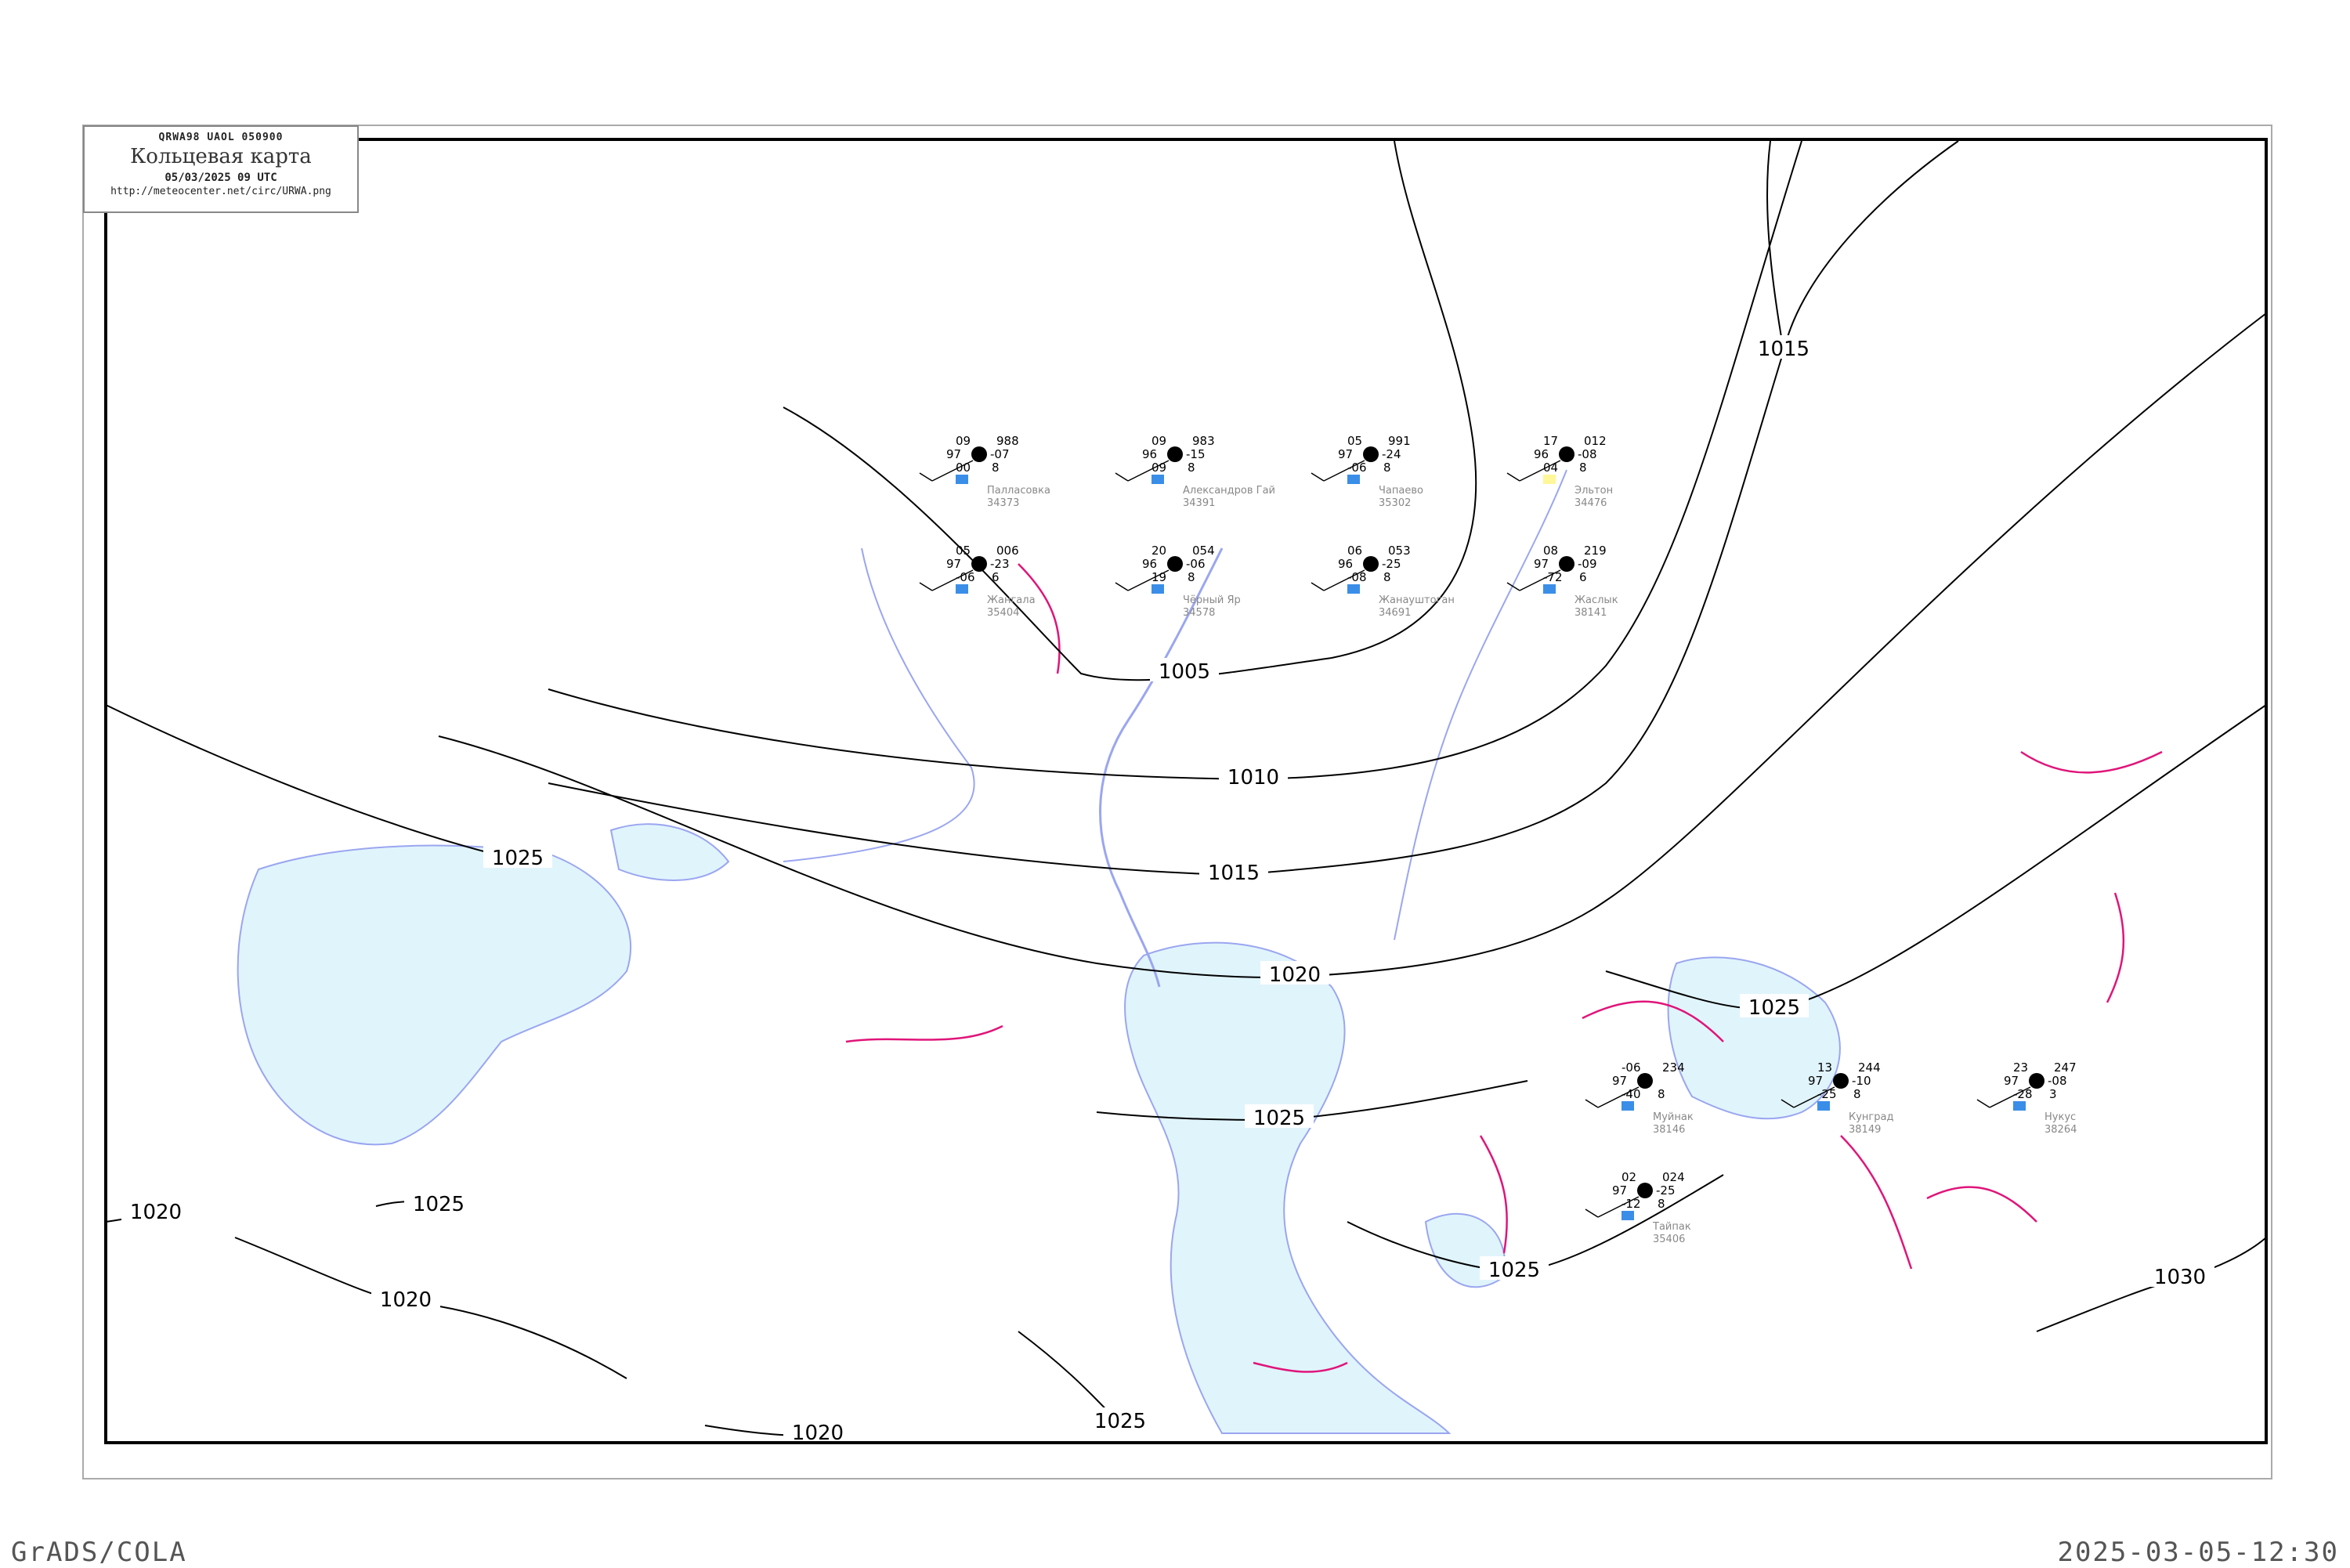 The image size is (2350, 1568). I want to click on station-index: 35404, so click(1003, 613).